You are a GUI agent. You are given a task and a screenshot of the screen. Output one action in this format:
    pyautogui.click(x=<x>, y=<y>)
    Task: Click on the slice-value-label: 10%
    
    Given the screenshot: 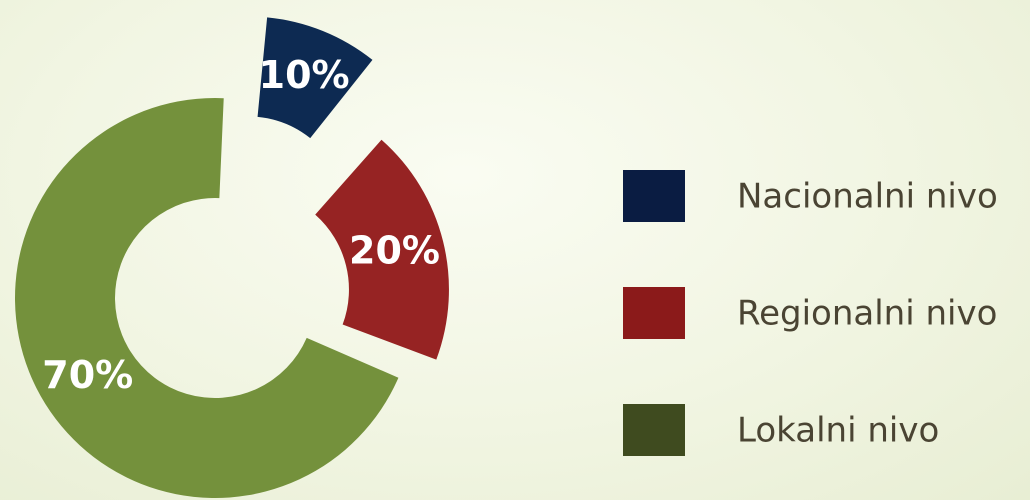 What is the action you would take?
    pyautogui.click(x=304, y=75)
    